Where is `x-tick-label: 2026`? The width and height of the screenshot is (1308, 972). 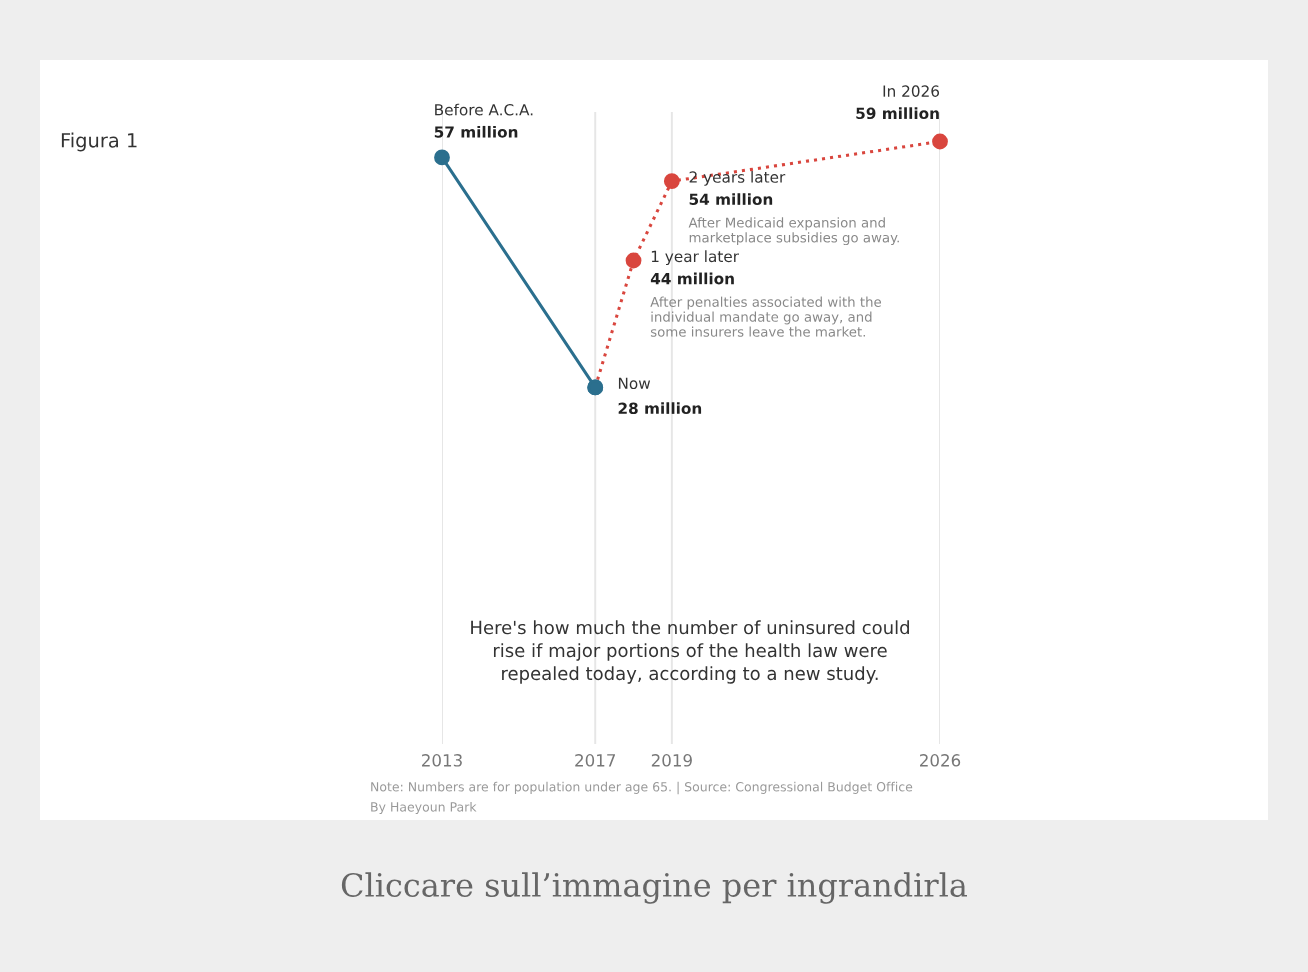
x-tick-label: 2026 is located at coordinates (940, 760).